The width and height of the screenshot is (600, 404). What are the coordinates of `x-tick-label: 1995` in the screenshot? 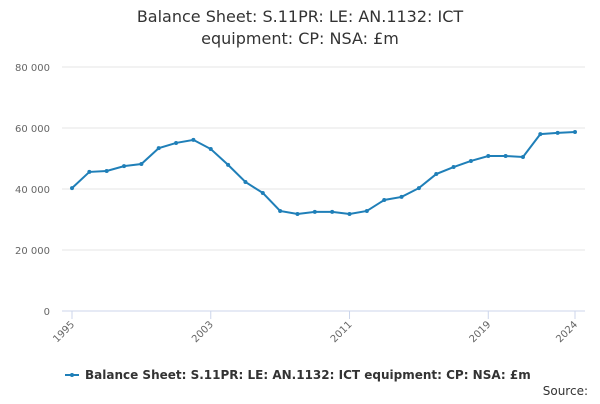 It's located at (64, 332).